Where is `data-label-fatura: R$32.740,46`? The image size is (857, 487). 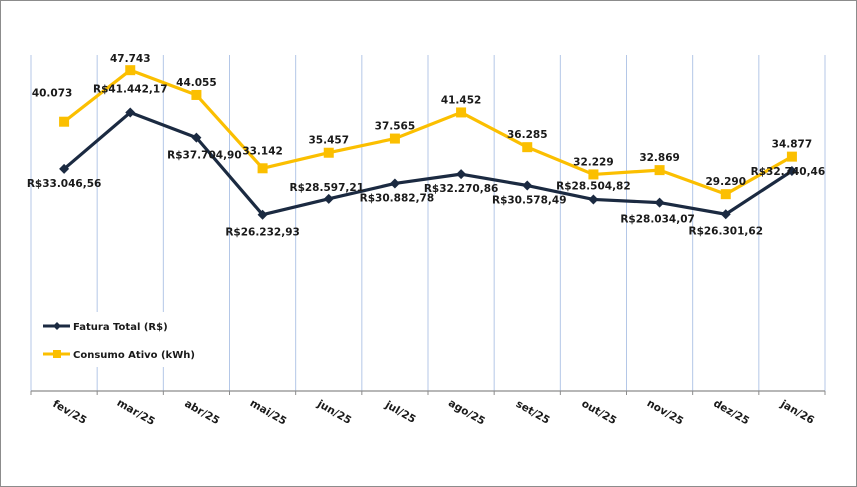
data-label-fatura: R$32.740,46 is located at coordinates (788, 172).